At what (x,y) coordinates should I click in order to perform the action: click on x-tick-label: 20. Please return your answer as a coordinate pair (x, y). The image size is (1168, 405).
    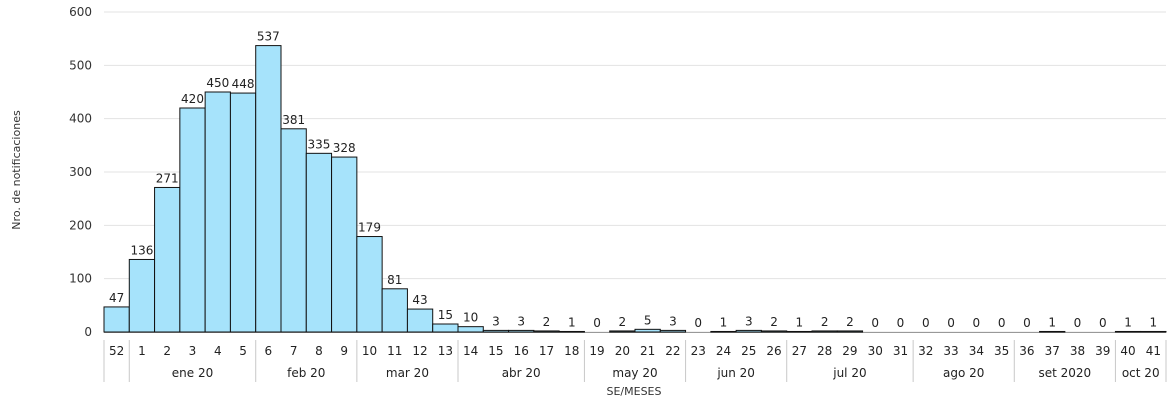
    Looking at the image, I should click on (622, 351).